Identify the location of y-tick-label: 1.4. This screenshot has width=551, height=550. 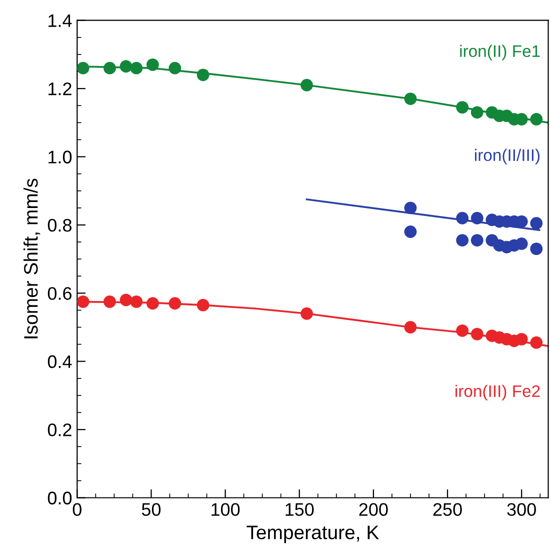
(60, 20).